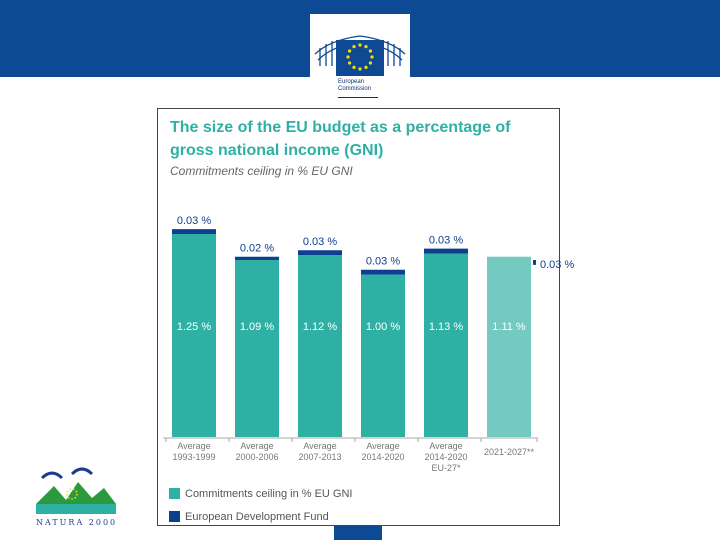 Image resolution: width=720 pixels, height=540 pixels. I want to click on ec-underline, so click(358, 97).